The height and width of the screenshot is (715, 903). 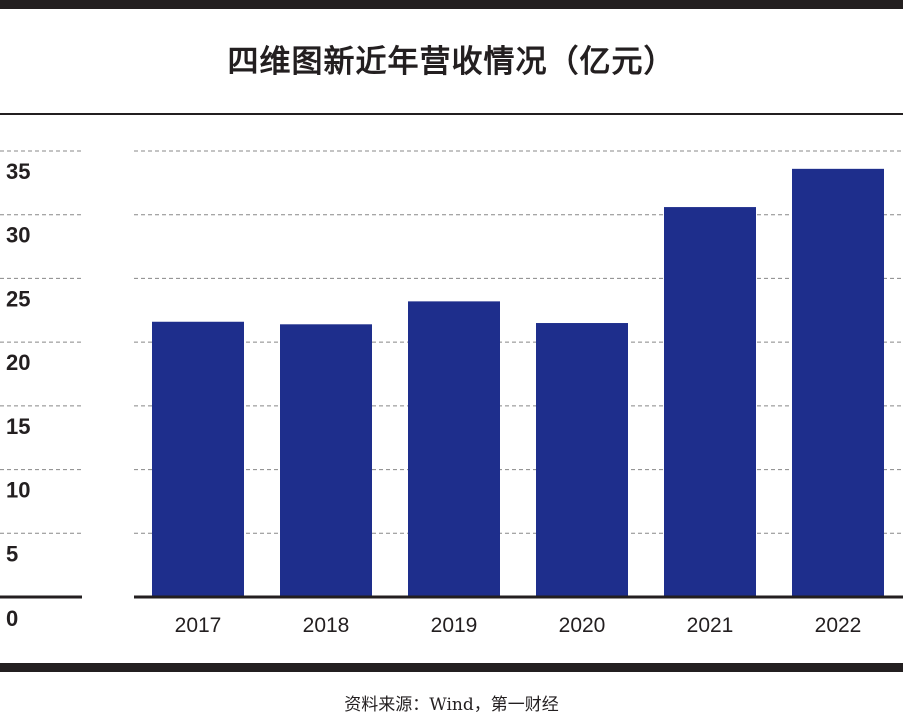 What do you see at coordinates (451, 62) in the screenshot?
I see `chart-title: 四维图新近年营收情况（亿元）` at bounding box center [451, 62].